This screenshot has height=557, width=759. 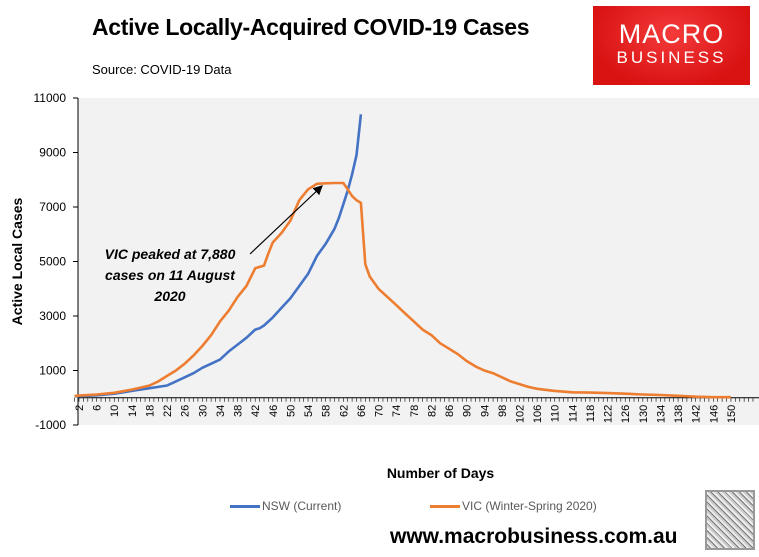 What do you see at coordinates (521, 414) in the screenshot?
I see `x-tick-label: 102` at bounding box center [521, 414].